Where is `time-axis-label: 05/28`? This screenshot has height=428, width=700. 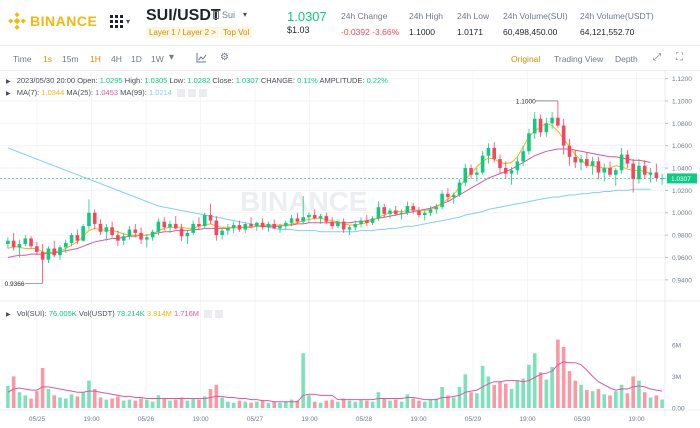 time-axis-label: 05/28 is located at coordinates (364, 419).